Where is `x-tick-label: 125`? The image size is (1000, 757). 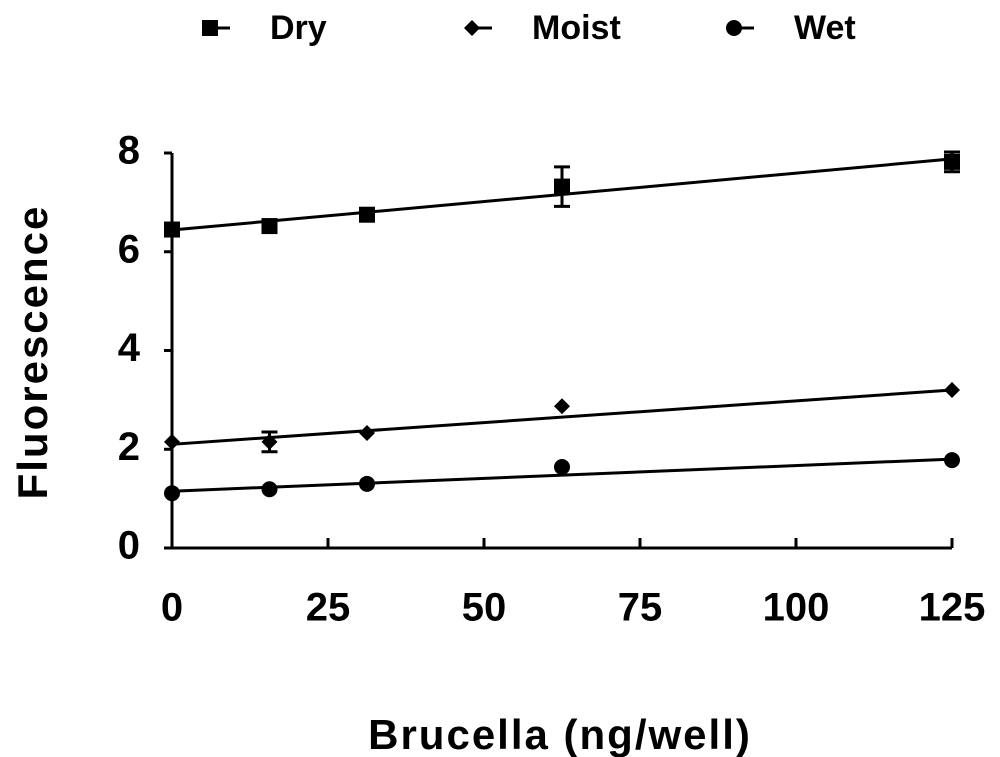
x-tick-label: 125 is located at coordinates (952, 608).